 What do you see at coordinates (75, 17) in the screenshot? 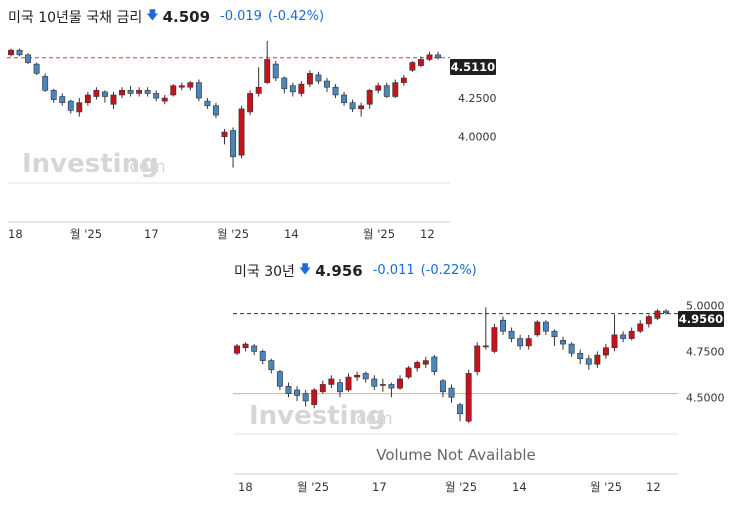
I see `instrument-name: 미국 10년물 국채 금리` at bounding box center [75, 17].